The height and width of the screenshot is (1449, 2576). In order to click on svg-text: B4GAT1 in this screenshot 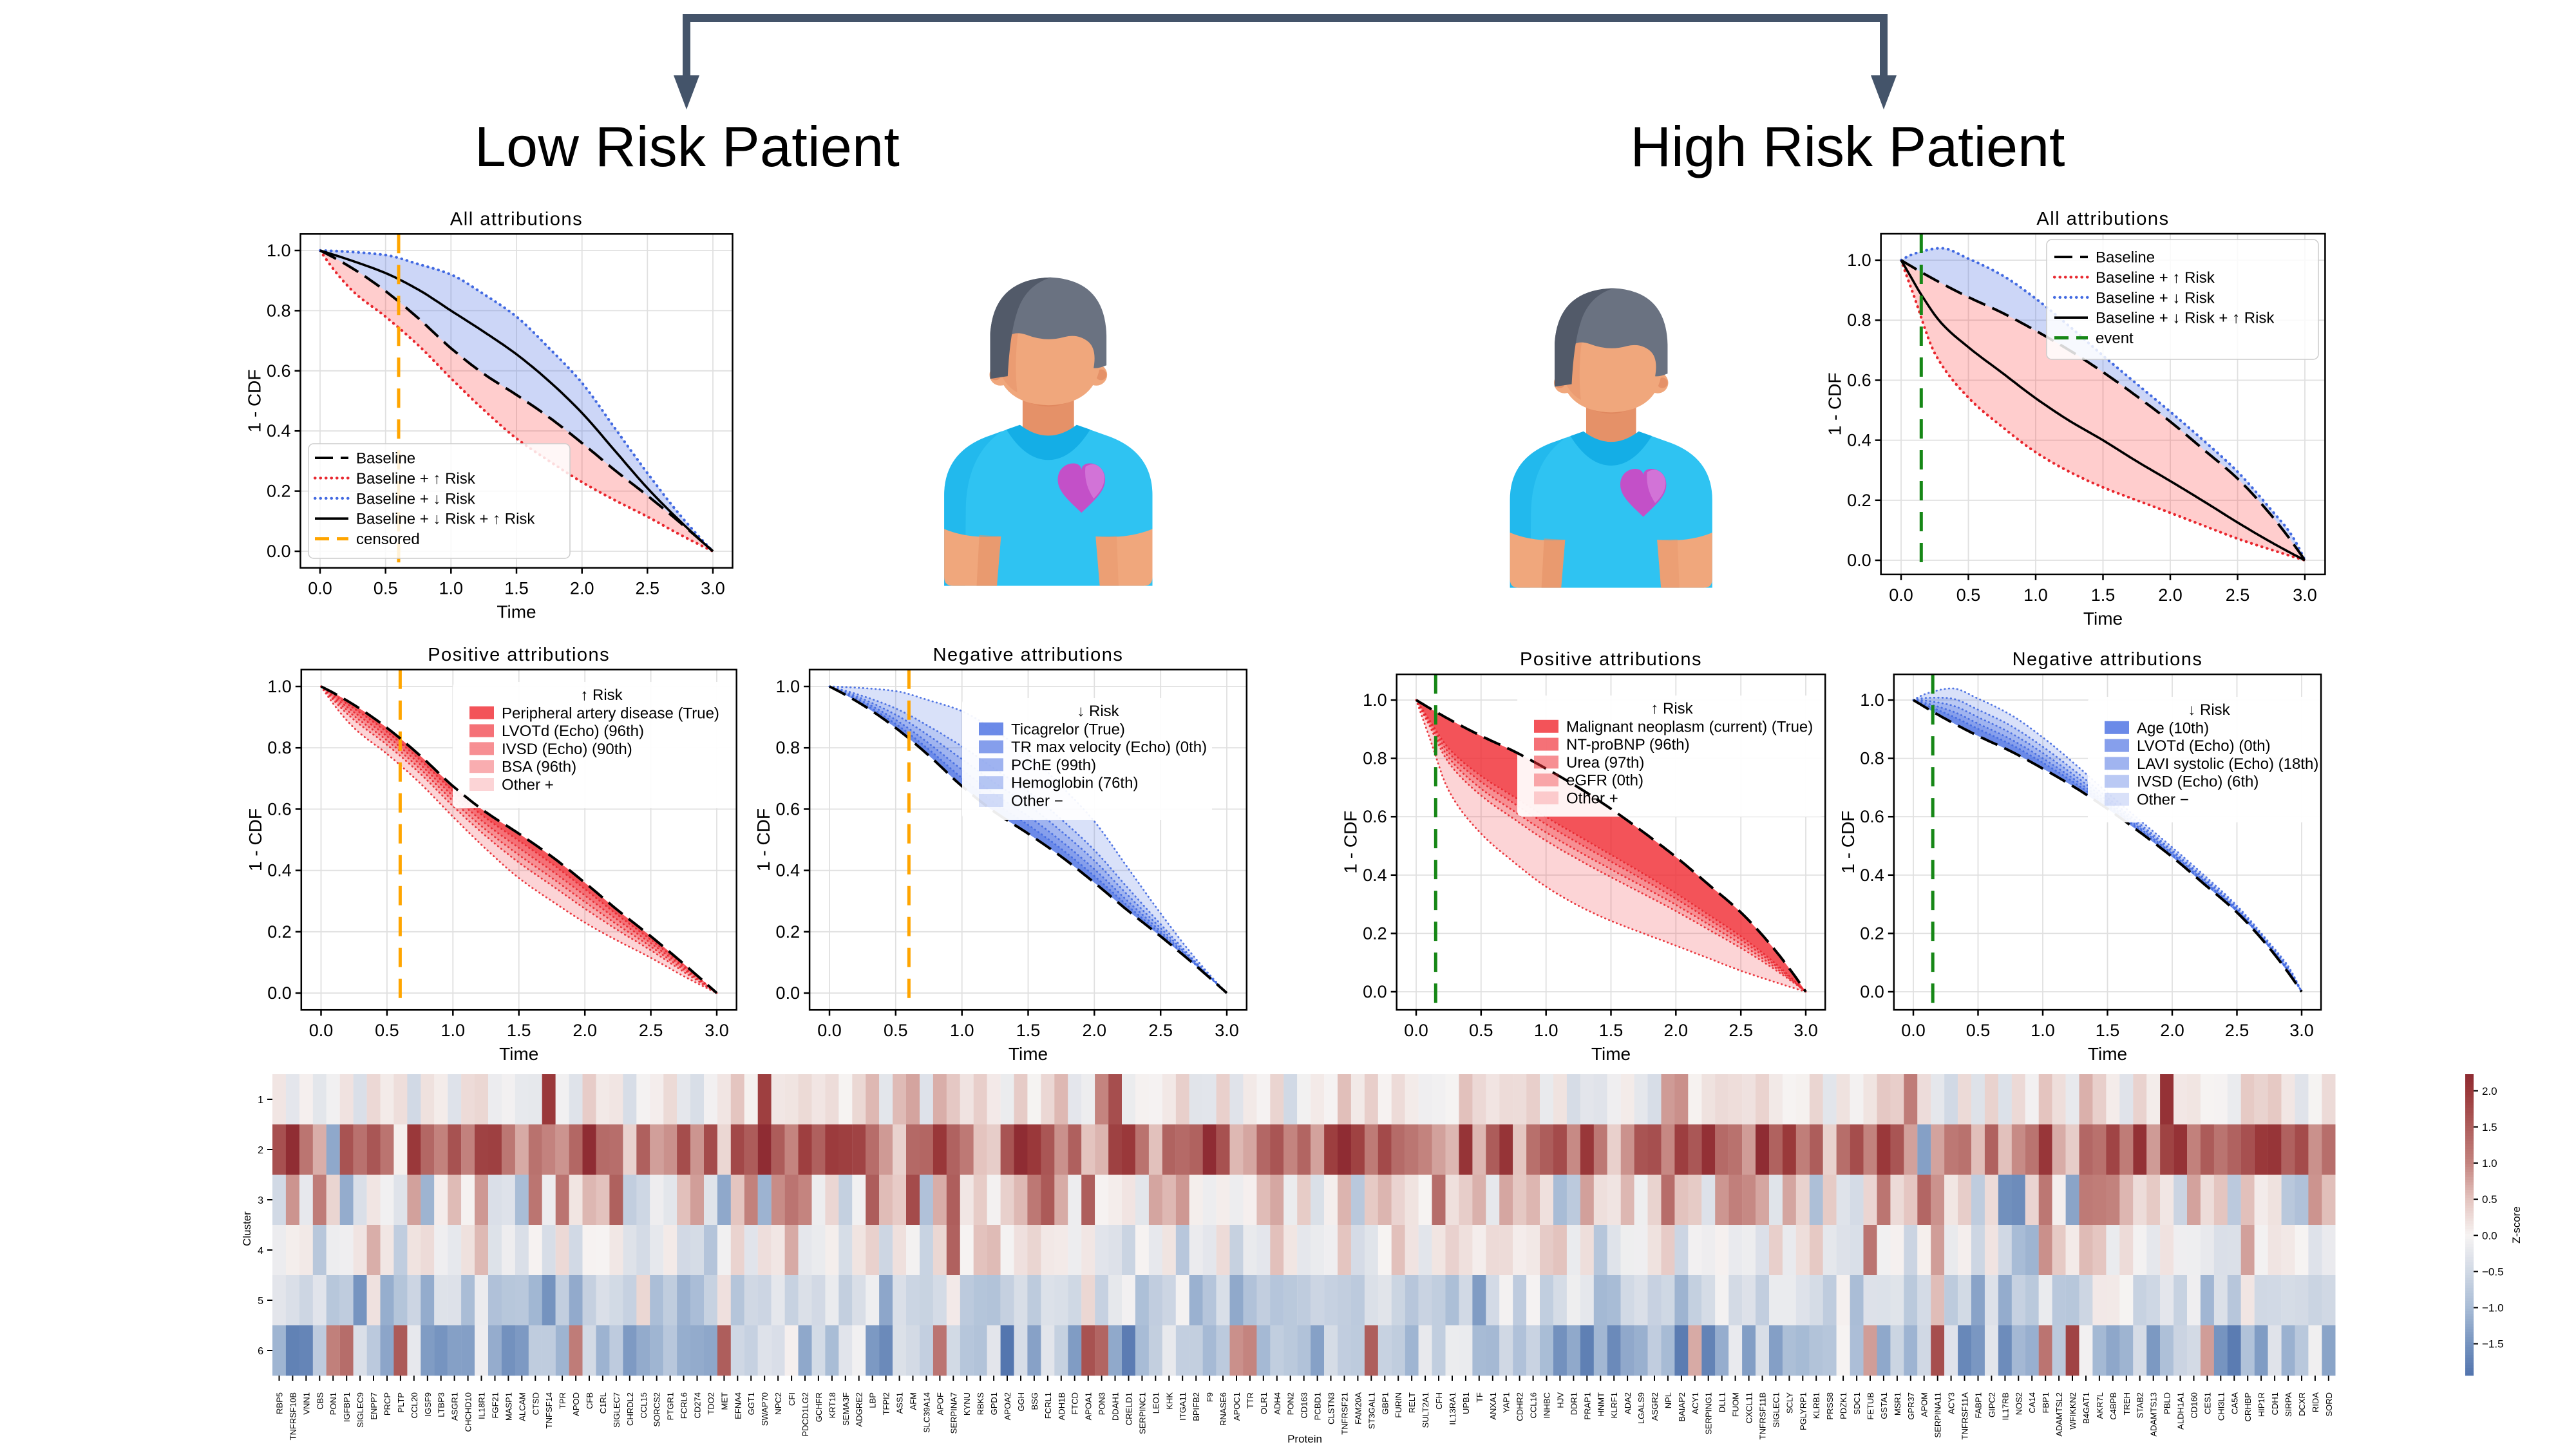, I will do `click(2086, 1408)`.